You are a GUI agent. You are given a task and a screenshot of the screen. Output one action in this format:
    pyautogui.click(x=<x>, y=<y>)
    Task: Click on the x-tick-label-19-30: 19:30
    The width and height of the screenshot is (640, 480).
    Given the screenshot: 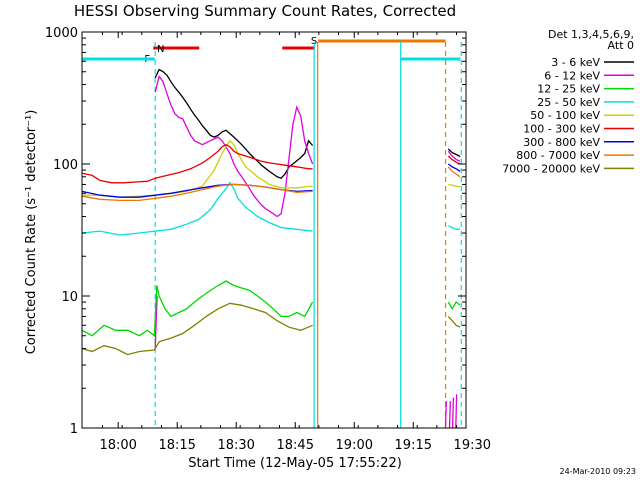 What is the action you would take?
    pyautogui.click(x=472, y=445)
    